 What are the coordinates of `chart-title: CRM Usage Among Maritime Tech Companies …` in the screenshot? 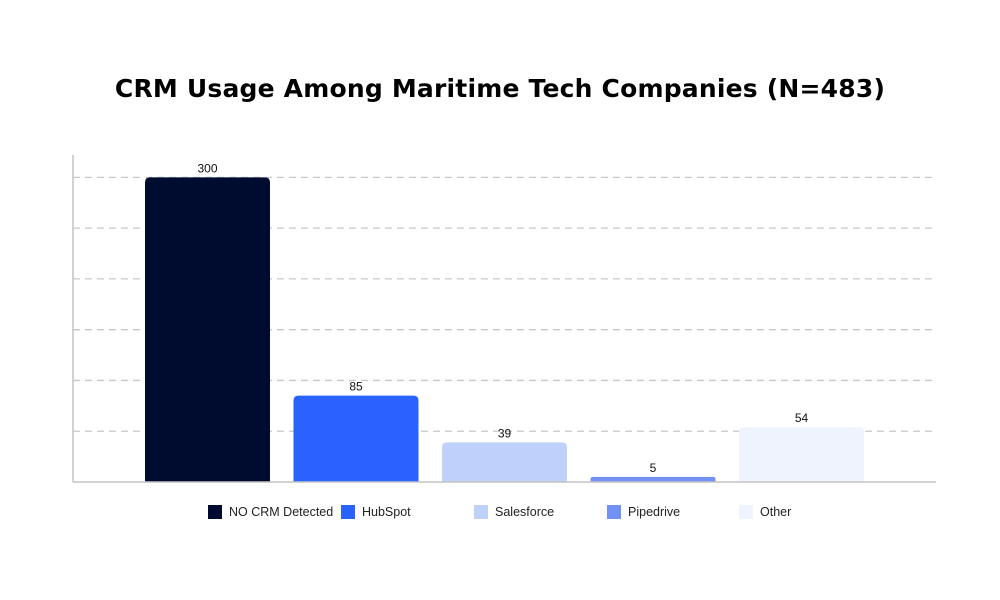 It's located at (500, 88).